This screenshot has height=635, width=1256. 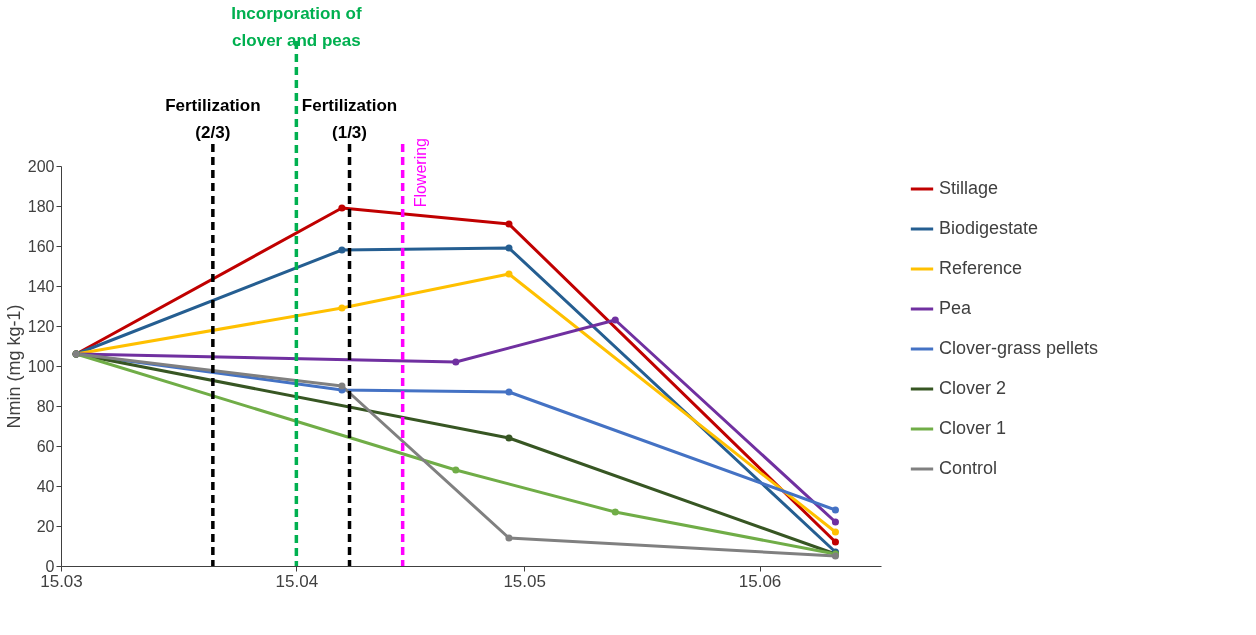 I want to click on x-tick-label: 15.06, so click(x=760, y=581).